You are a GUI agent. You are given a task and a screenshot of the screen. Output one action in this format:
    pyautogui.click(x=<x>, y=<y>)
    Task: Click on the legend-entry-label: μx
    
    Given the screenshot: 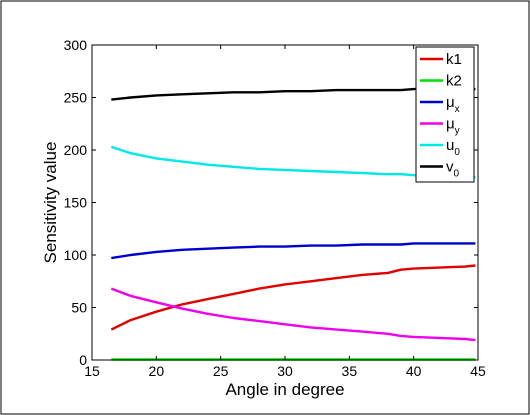 What is the action you would take?
    pyautogui.click(x=453, y=104)
    